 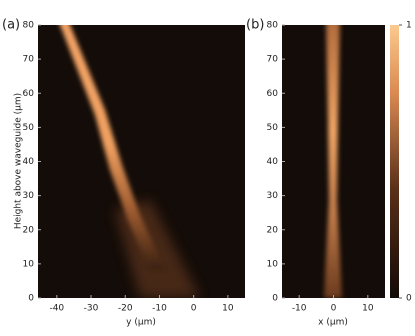 I want to click on panel-label: (b), so click(x=255, y=25).